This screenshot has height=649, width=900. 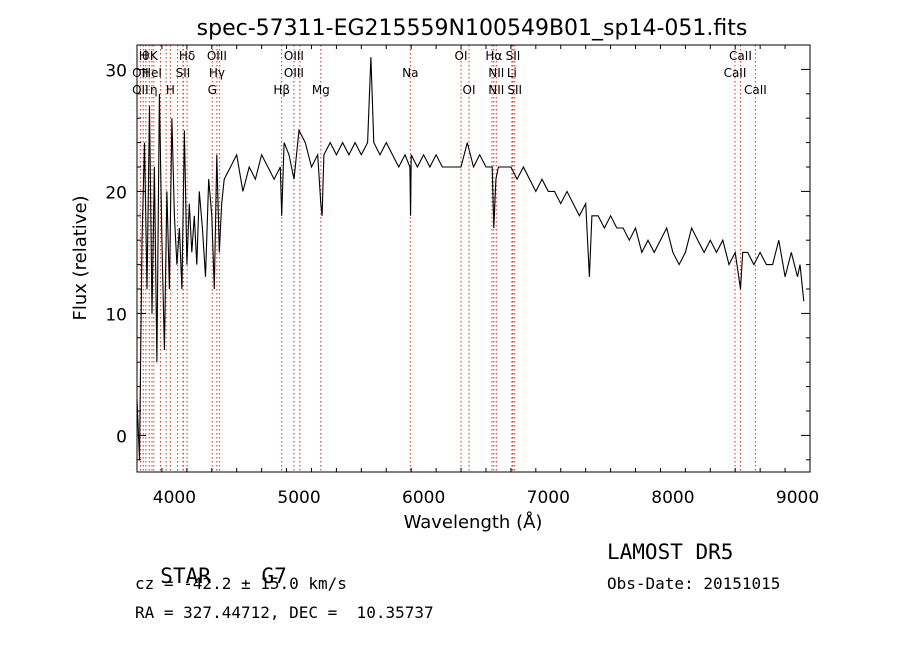 I want to click on line-marker-label: OII, so click(x=140, y=90).